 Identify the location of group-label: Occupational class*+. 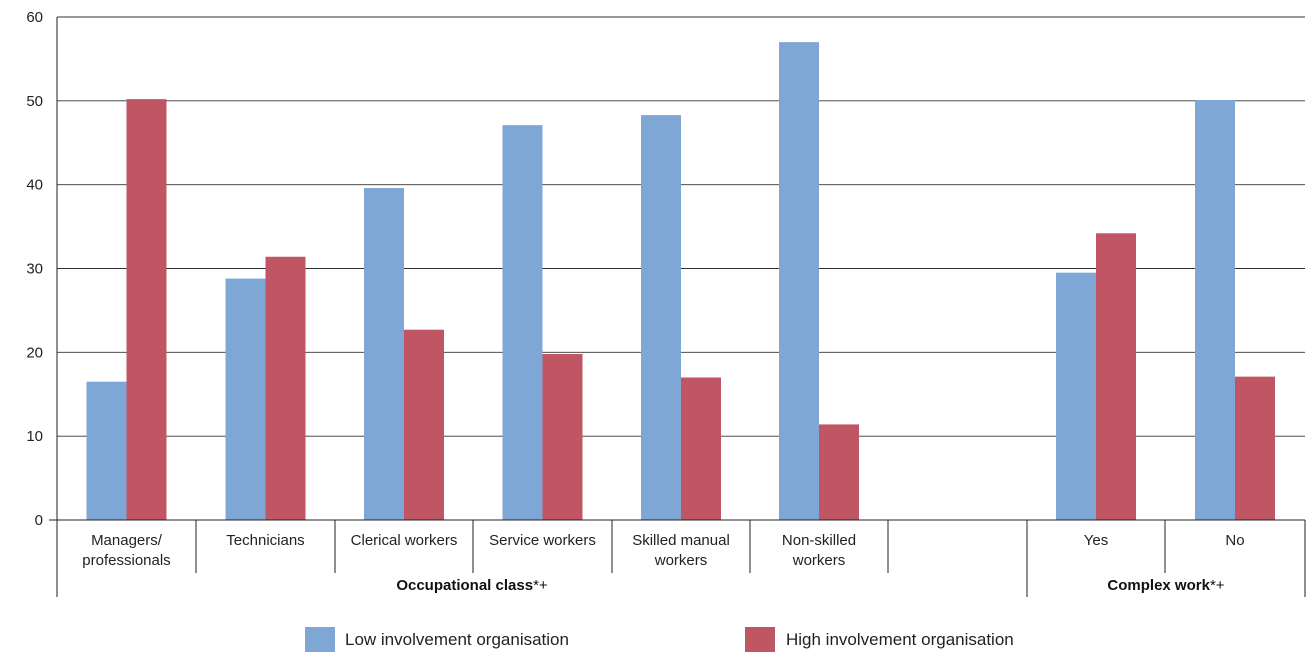
(472, 585).